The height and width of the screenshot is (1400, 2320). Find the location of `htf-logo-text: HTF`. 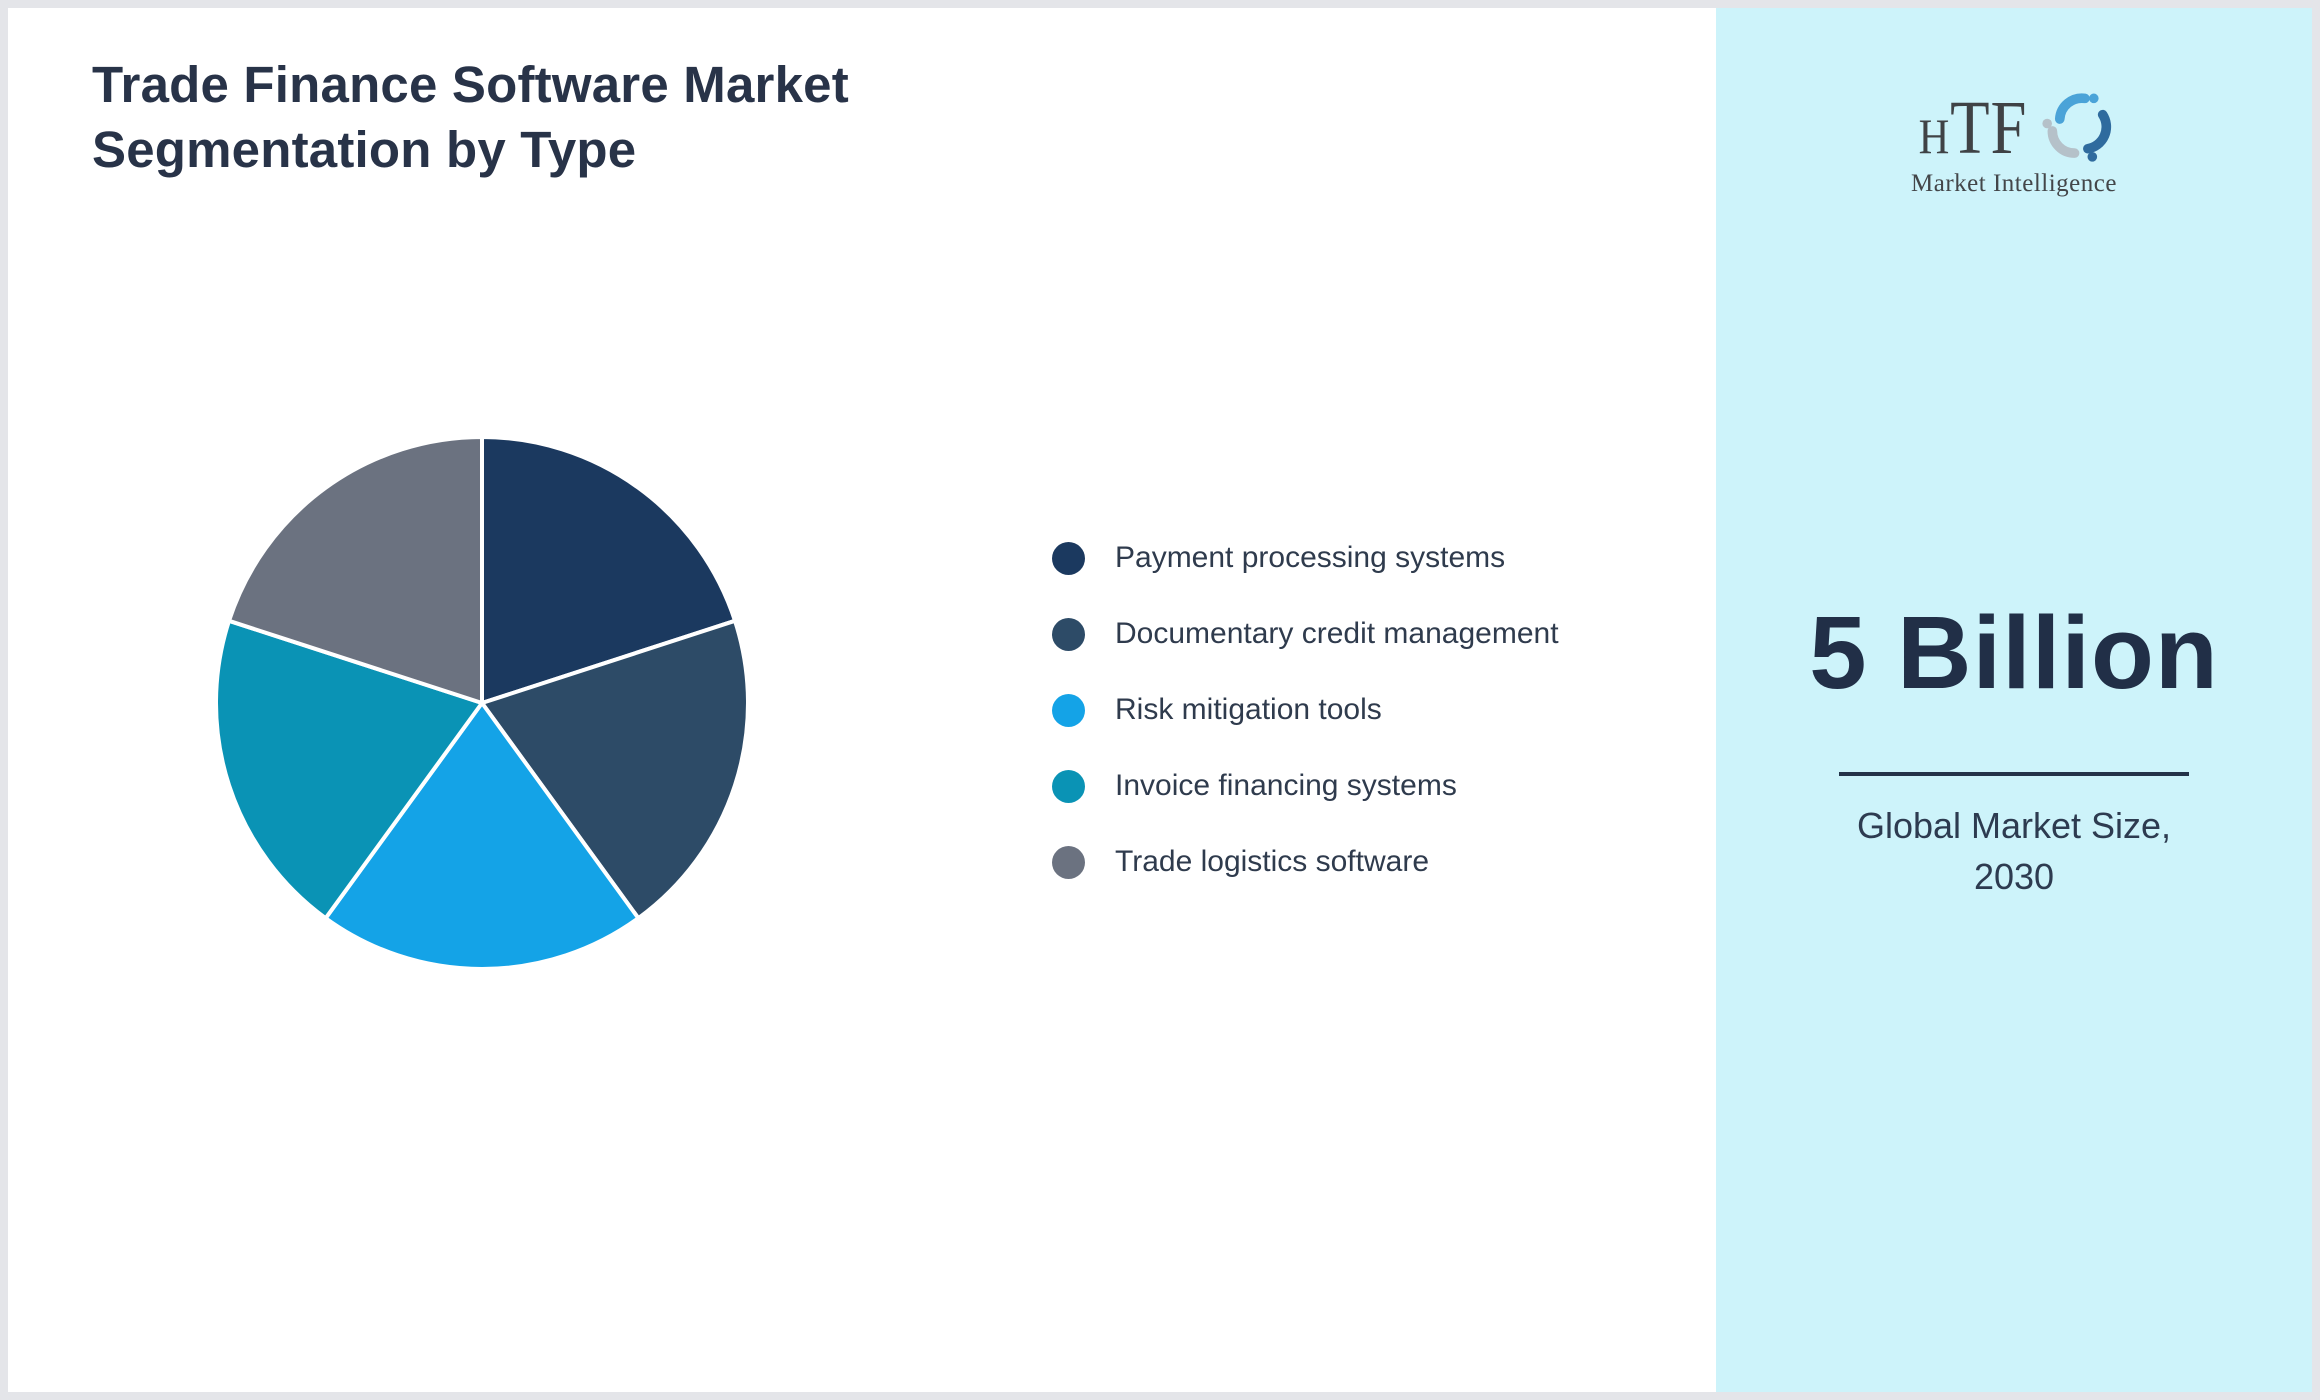

htf-logo-text: HTF is located at coordinates (1973, 128).